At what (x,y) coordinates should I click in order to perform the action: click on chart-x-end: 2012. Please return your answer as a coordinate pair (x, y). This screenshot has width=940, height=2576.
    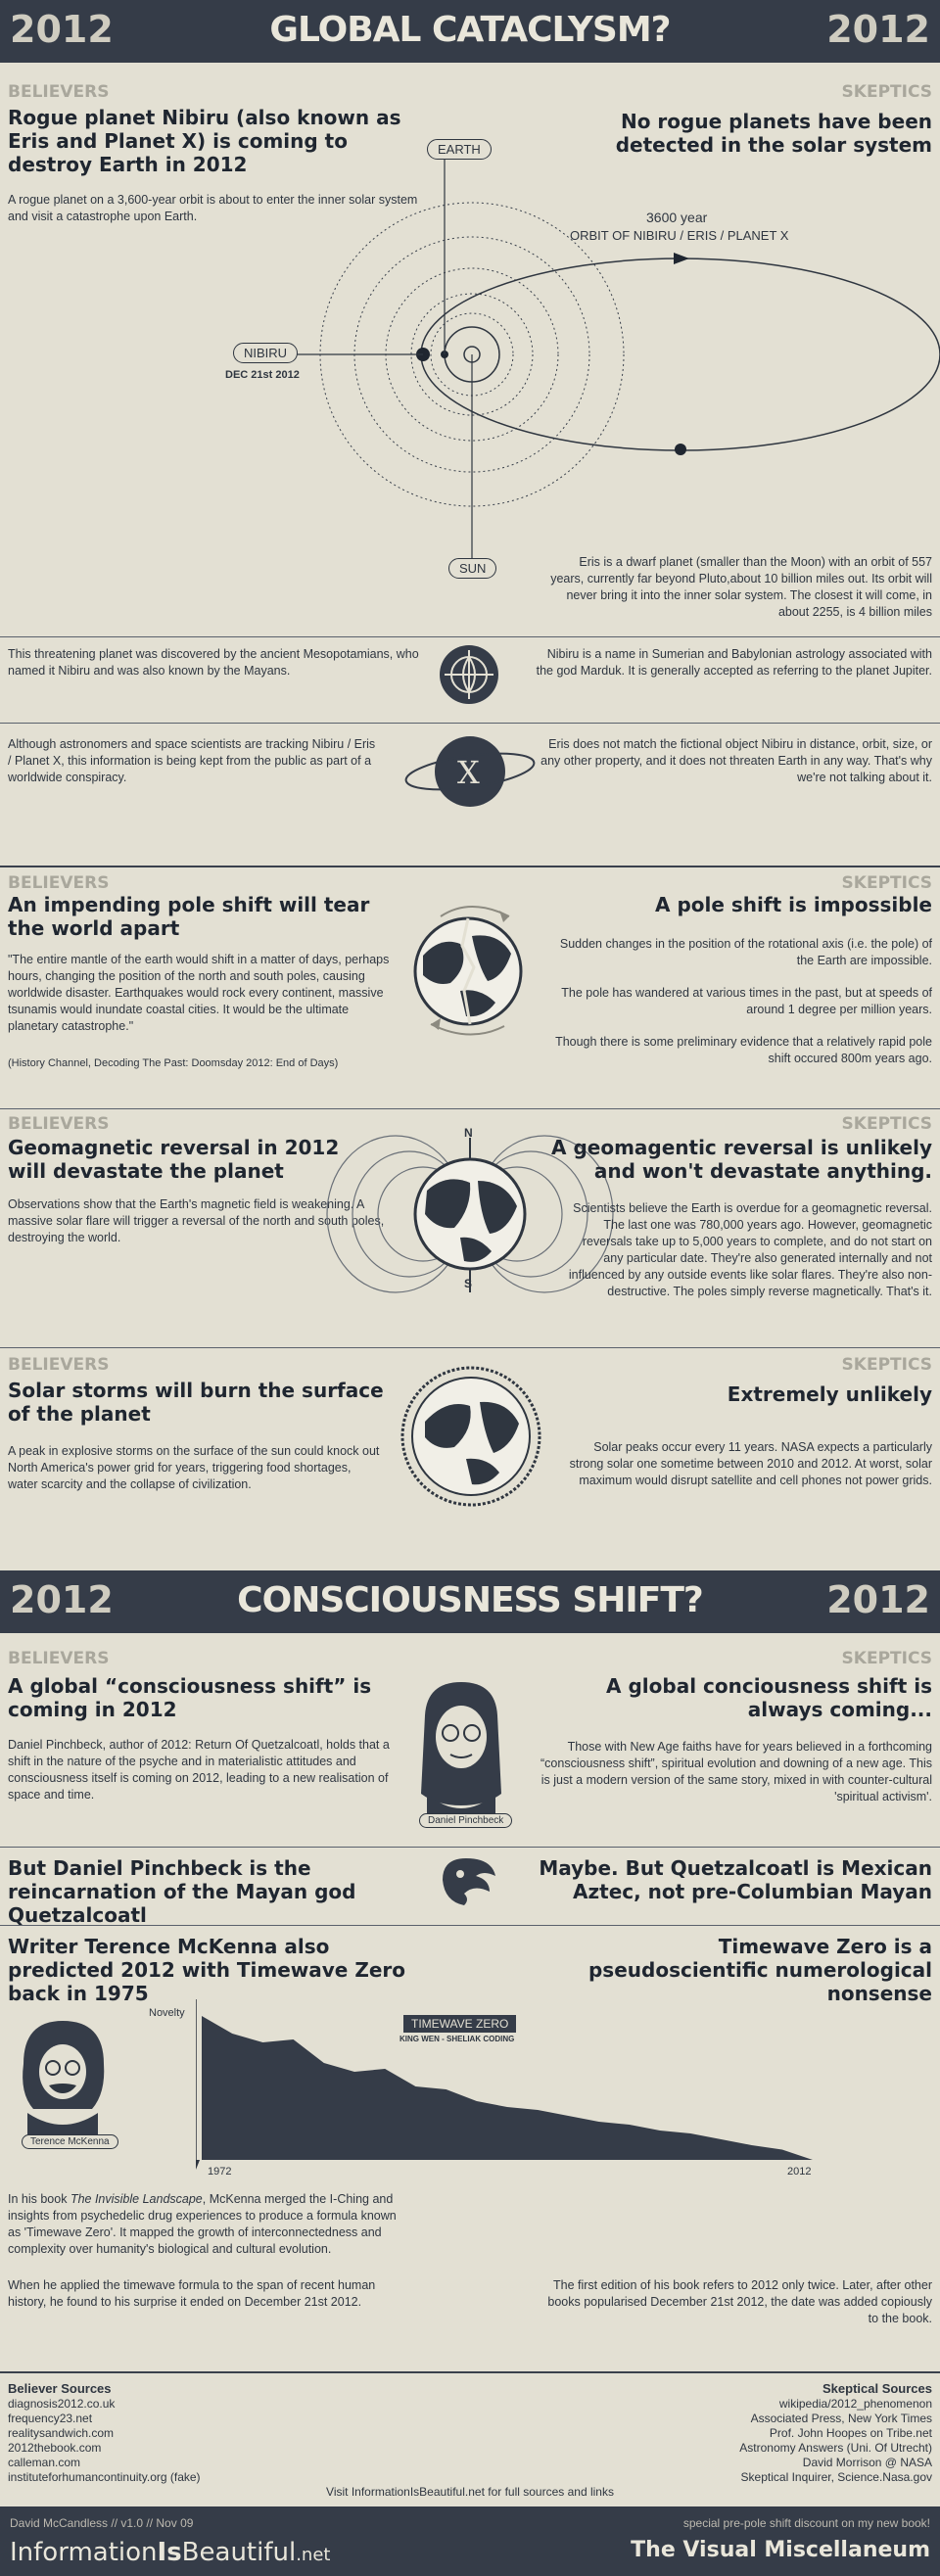
    Looking at the image, I should click on (799, 2172).